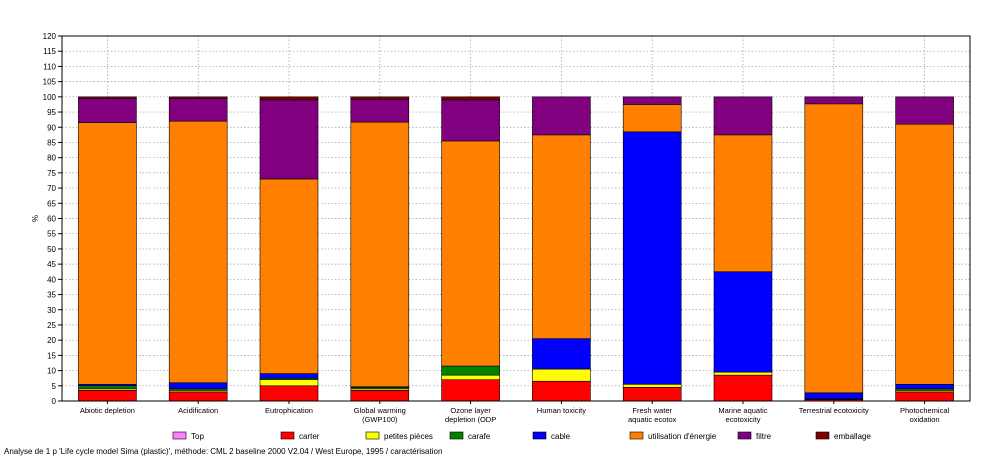  Describe the element at coordinates (470, 410) in the screenshot. I see `x-category-label: Ozone layer` at that location.